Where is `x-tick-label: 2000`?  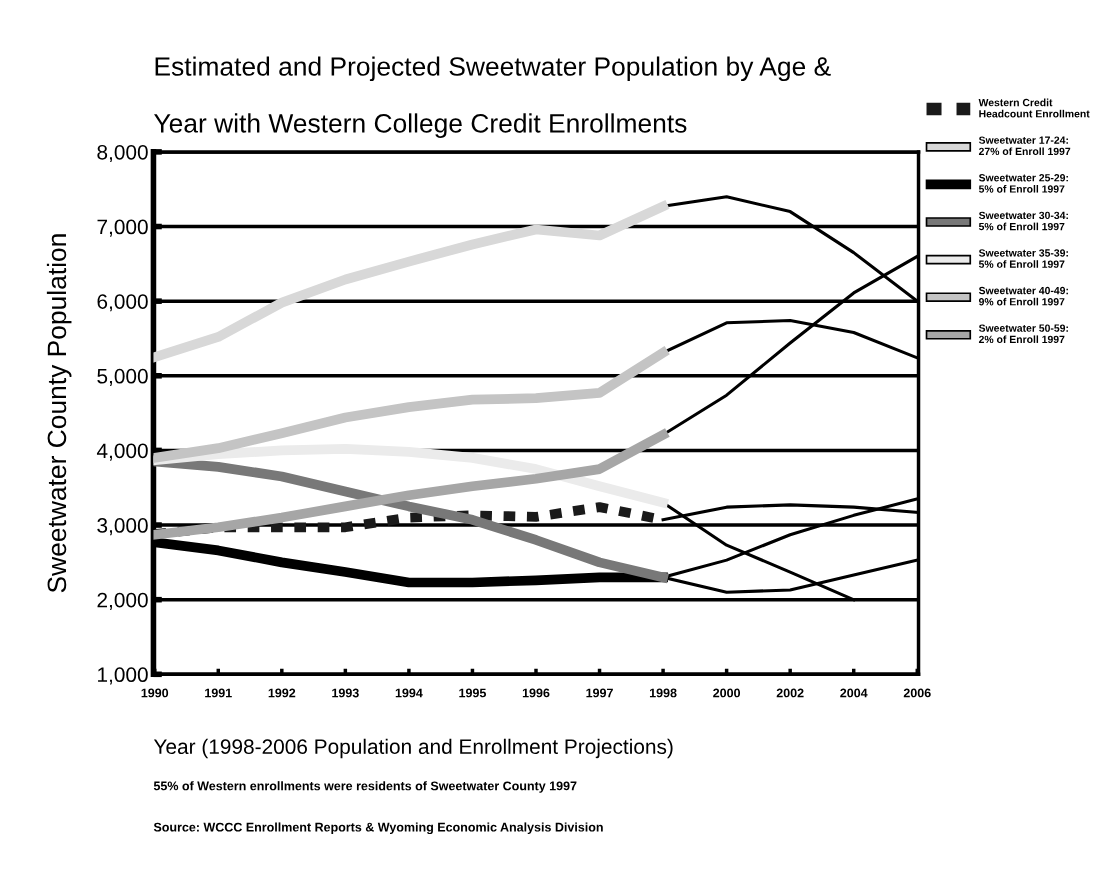 x-tick-label: 2000 is located at coordinates (727, 693).